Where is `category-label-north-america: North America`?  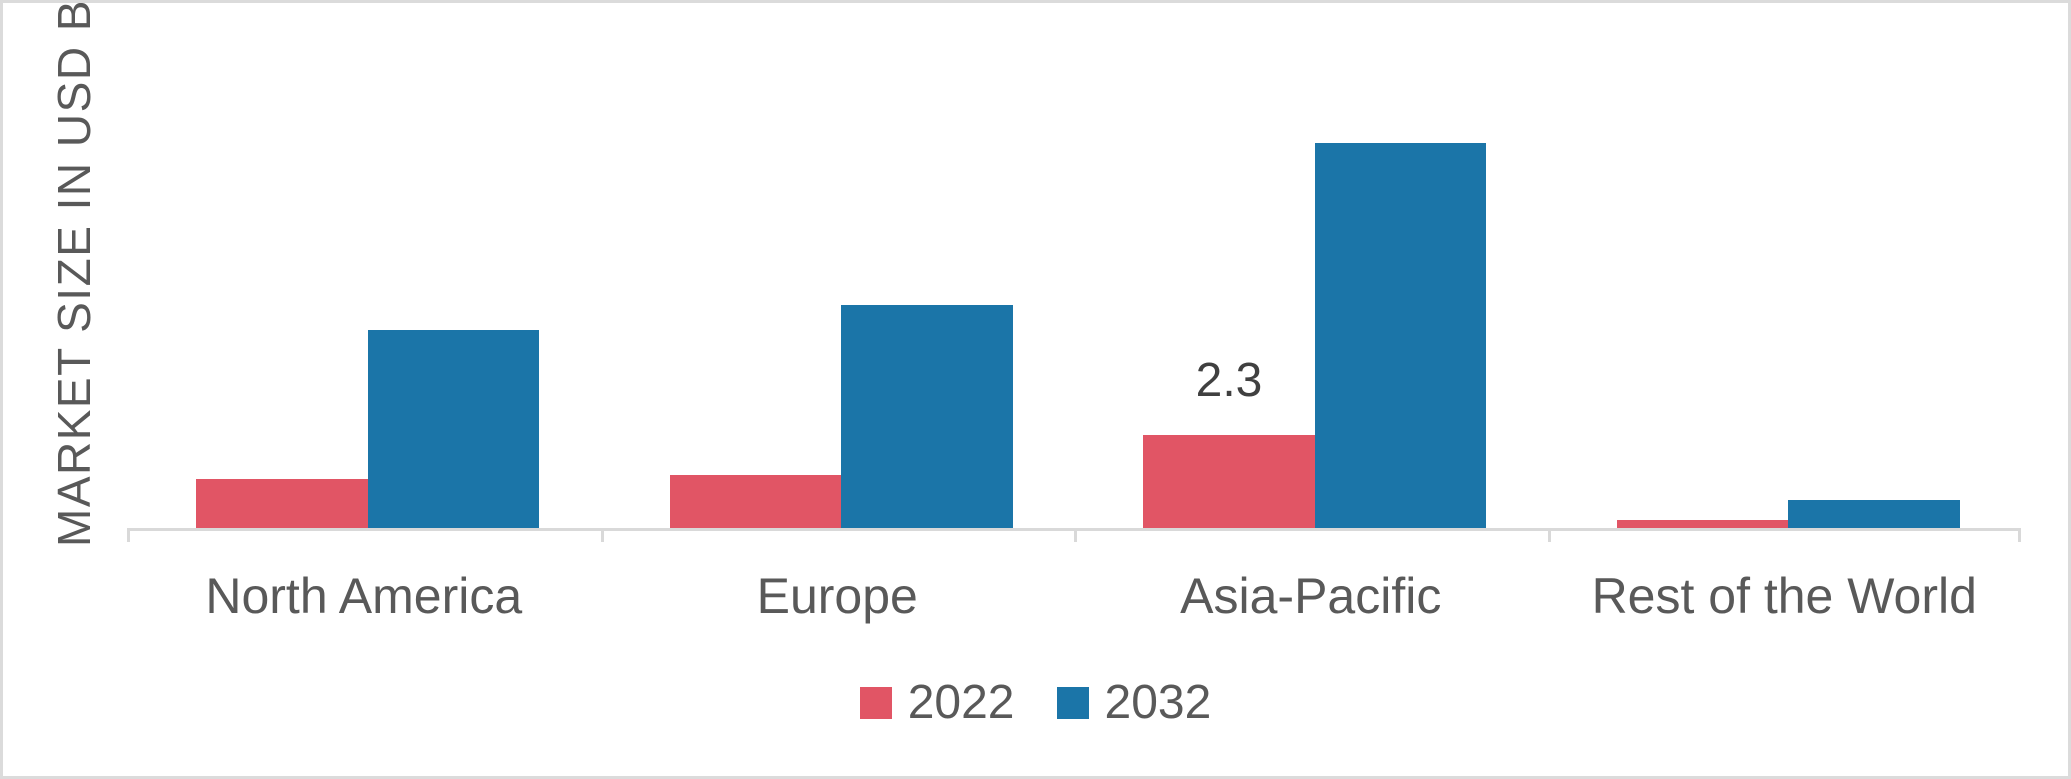 category-label-north-america: North America is located at coordinates (364, 596).